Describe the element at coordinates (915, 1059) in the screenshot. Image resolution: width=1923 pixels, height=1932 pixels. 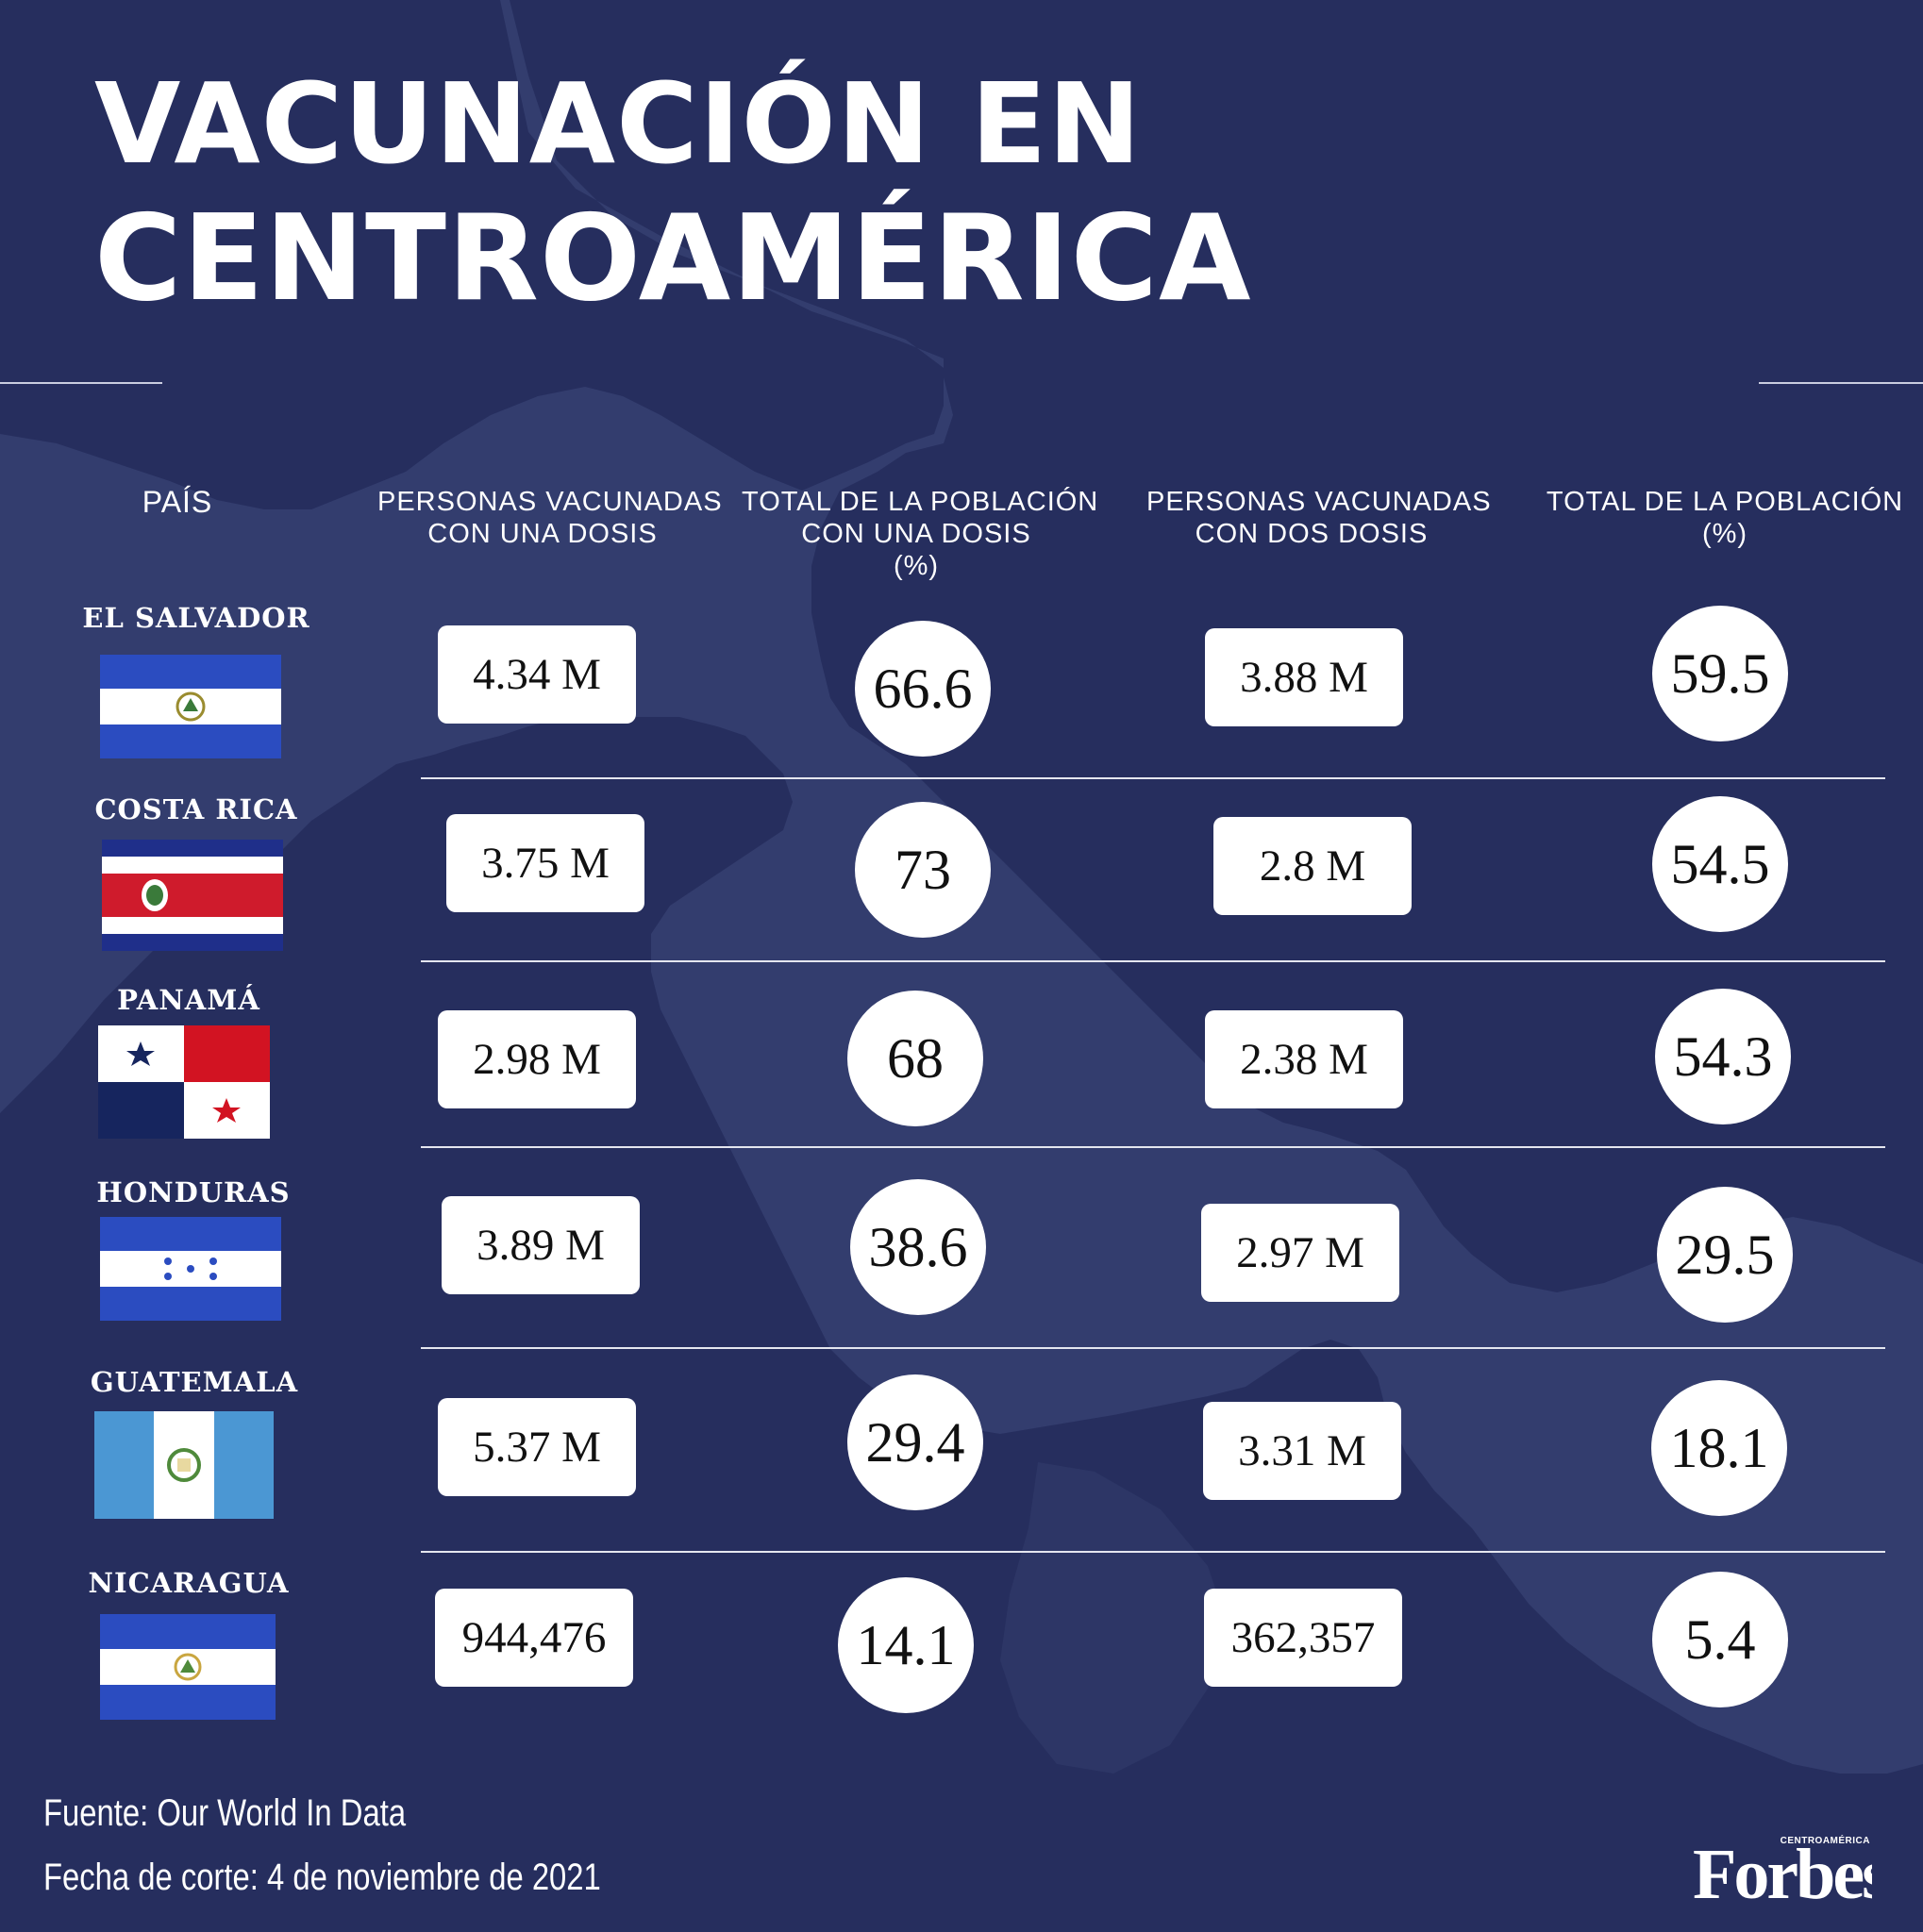
I see `one-dose-pct-value: 68` at that location.